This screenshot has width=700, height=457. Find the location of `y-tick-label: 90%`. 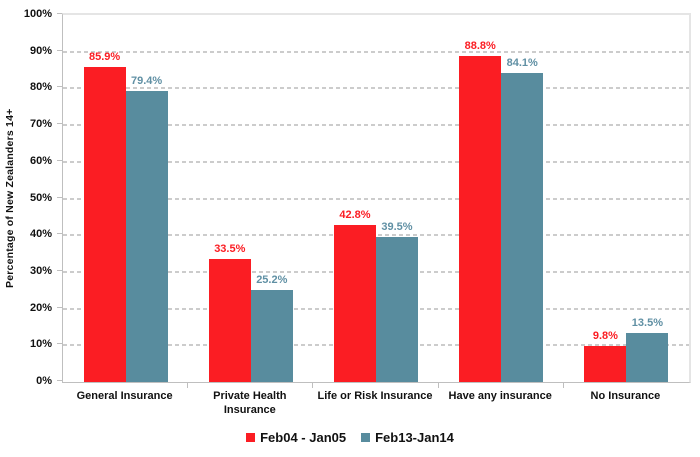

y-tick-label: 90% is located at coordinates (40, 50).